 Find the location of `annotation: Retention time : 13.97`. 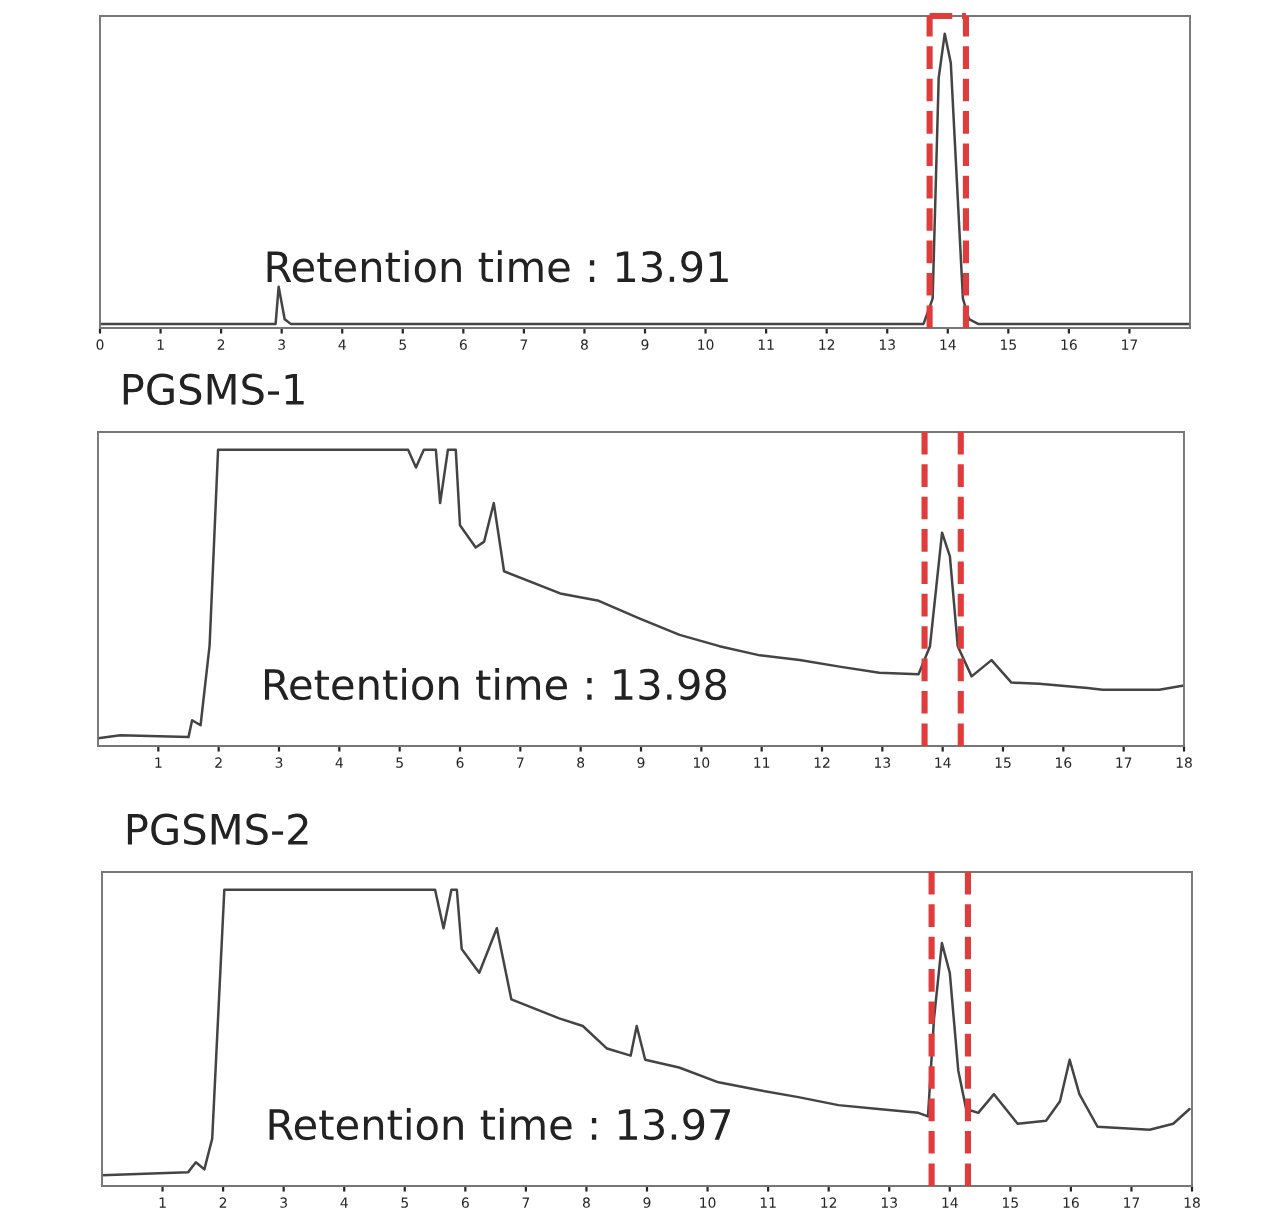

annotation: Retention time : 13.97 is located at coordinates (500, 1124).